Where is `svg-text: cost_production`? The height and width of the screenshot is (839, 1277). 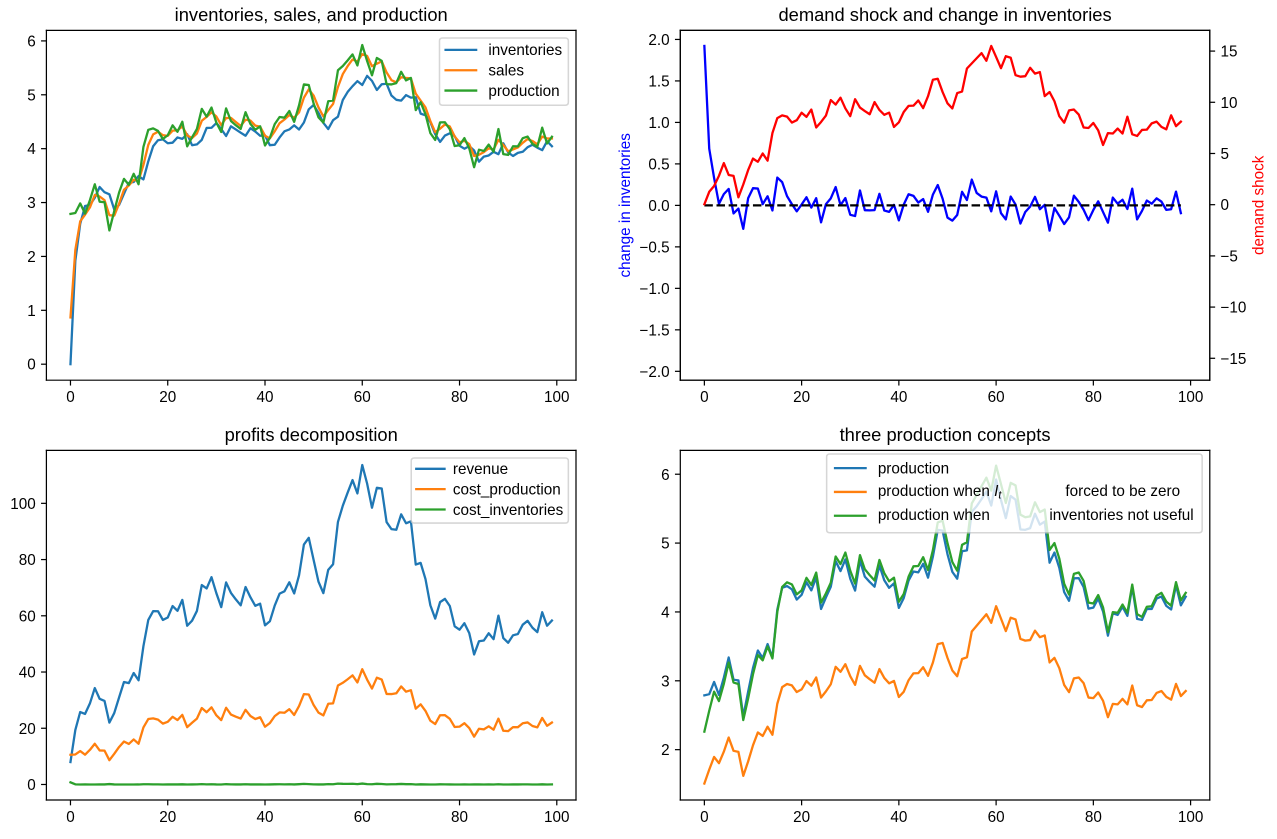
svg-text: cost_production is located at coordinates (507, 490).